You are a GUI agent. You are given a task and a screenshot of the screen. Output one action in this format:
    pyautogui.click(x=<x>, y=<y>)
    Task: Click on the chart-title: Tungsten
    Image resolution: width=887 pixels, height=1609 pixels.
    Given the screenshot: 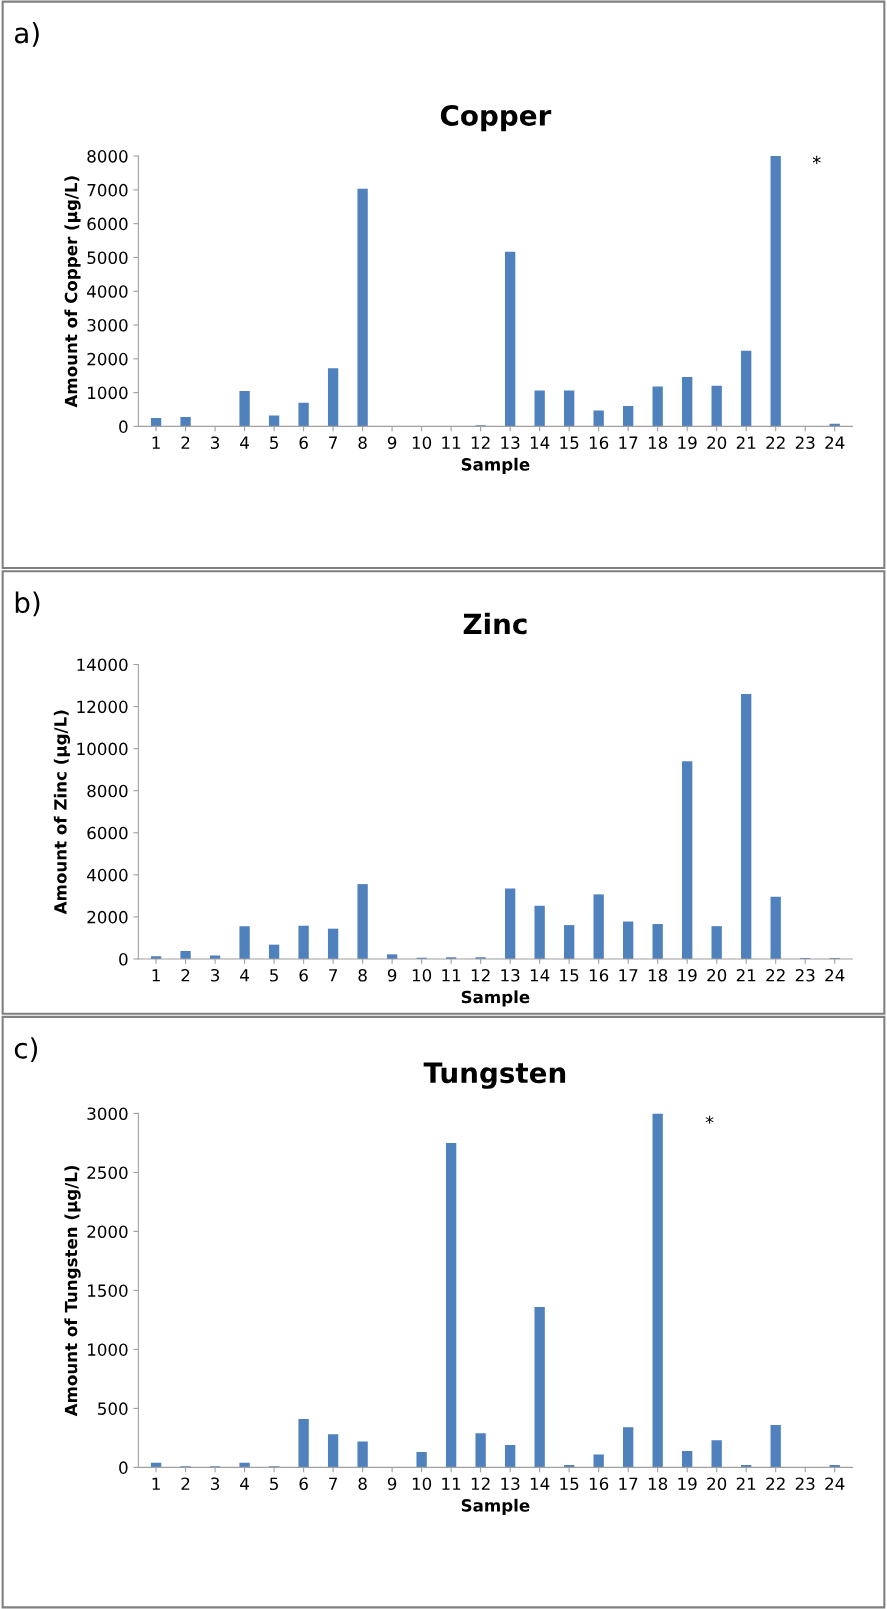 What is the action you would take?
    pyautogui.click(x=494, y=1075)
    